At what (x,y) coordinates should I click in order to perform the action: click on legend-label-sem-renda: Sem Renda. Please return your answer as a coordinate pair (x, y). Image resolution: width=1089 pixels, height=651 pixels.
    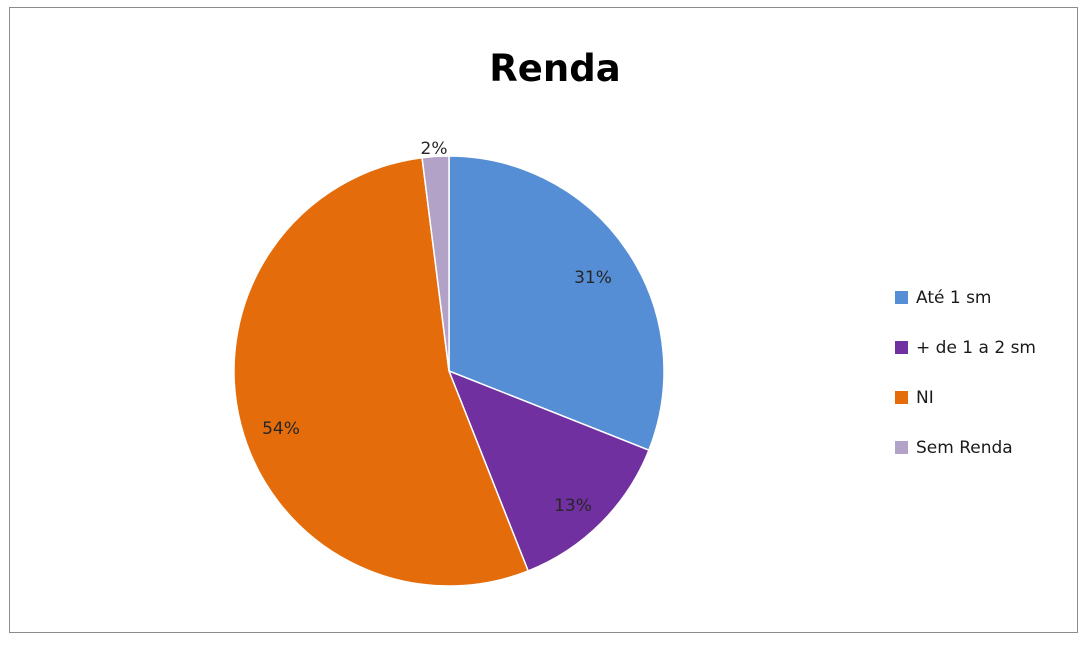
    Looking at the image, I should click on (964, 448).